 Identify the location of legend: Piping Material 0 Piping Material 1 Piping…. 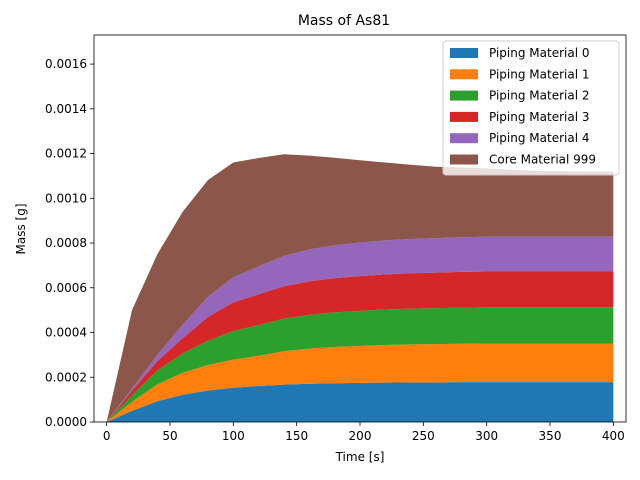
(531, 108).